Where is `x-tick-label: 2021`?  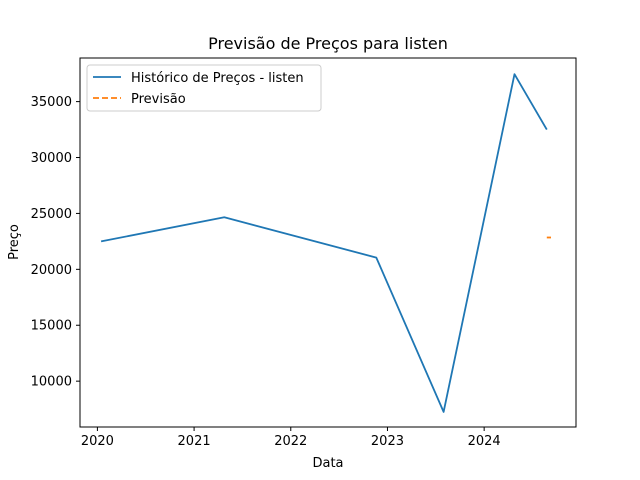 x-tick-label: 2021 is located at coordinates (194, 441).